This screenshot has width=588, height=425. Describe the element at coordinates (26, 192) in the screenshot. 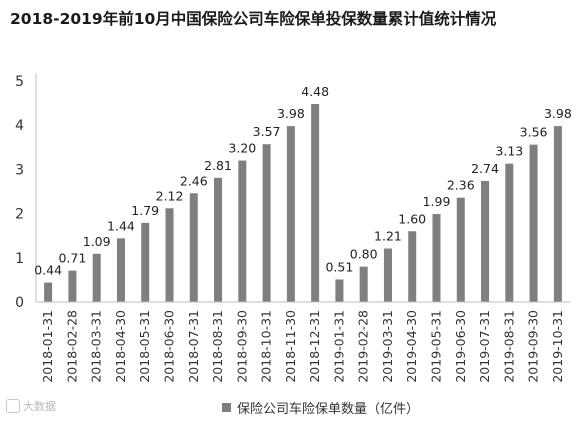

I see `y-axis: 0 1 2 3 4 5` at that location.